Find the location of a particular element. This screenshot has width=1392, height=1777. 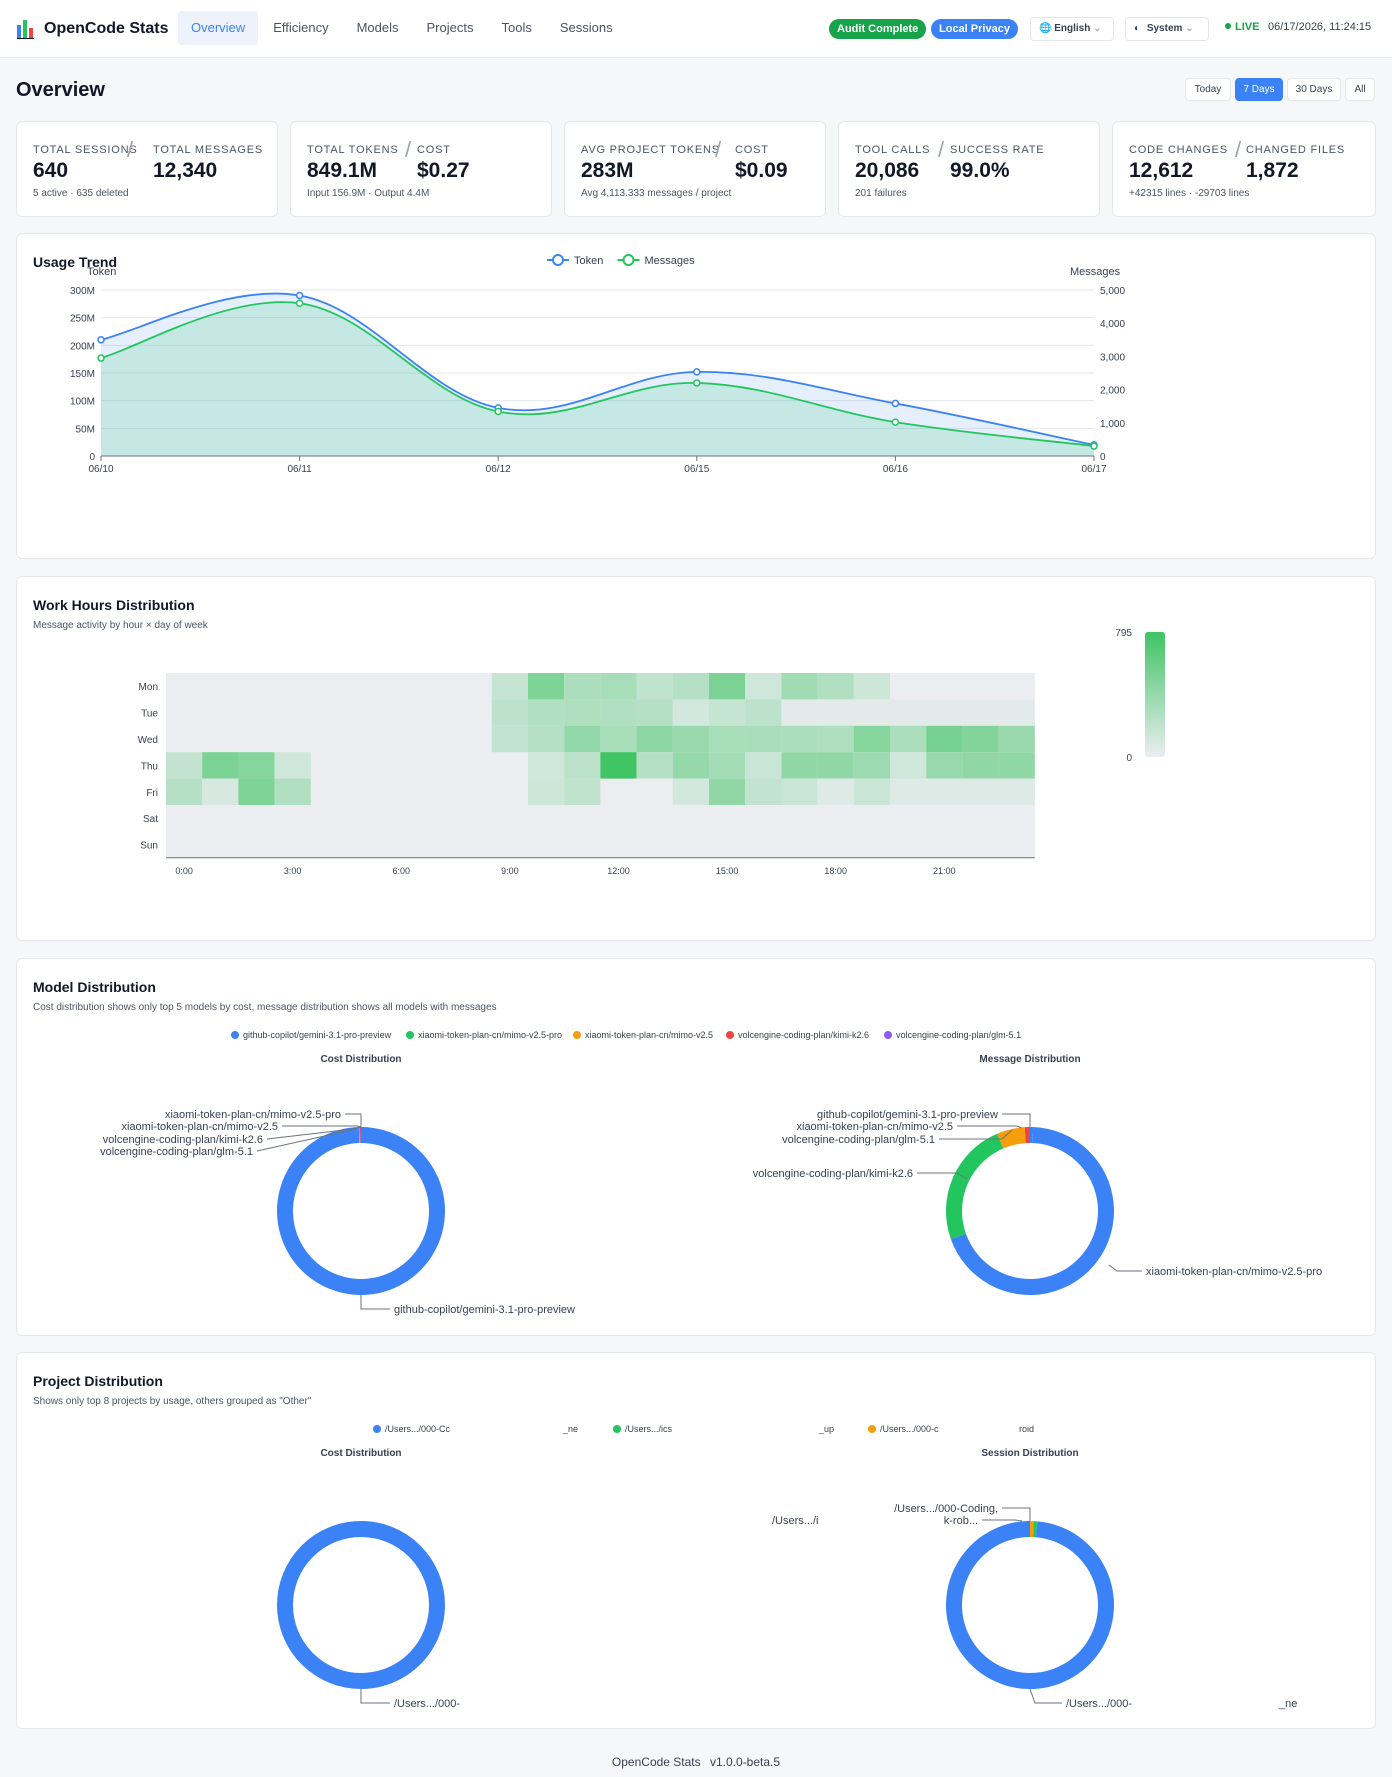

tab-models: Models is located at coordinates (377, 27).